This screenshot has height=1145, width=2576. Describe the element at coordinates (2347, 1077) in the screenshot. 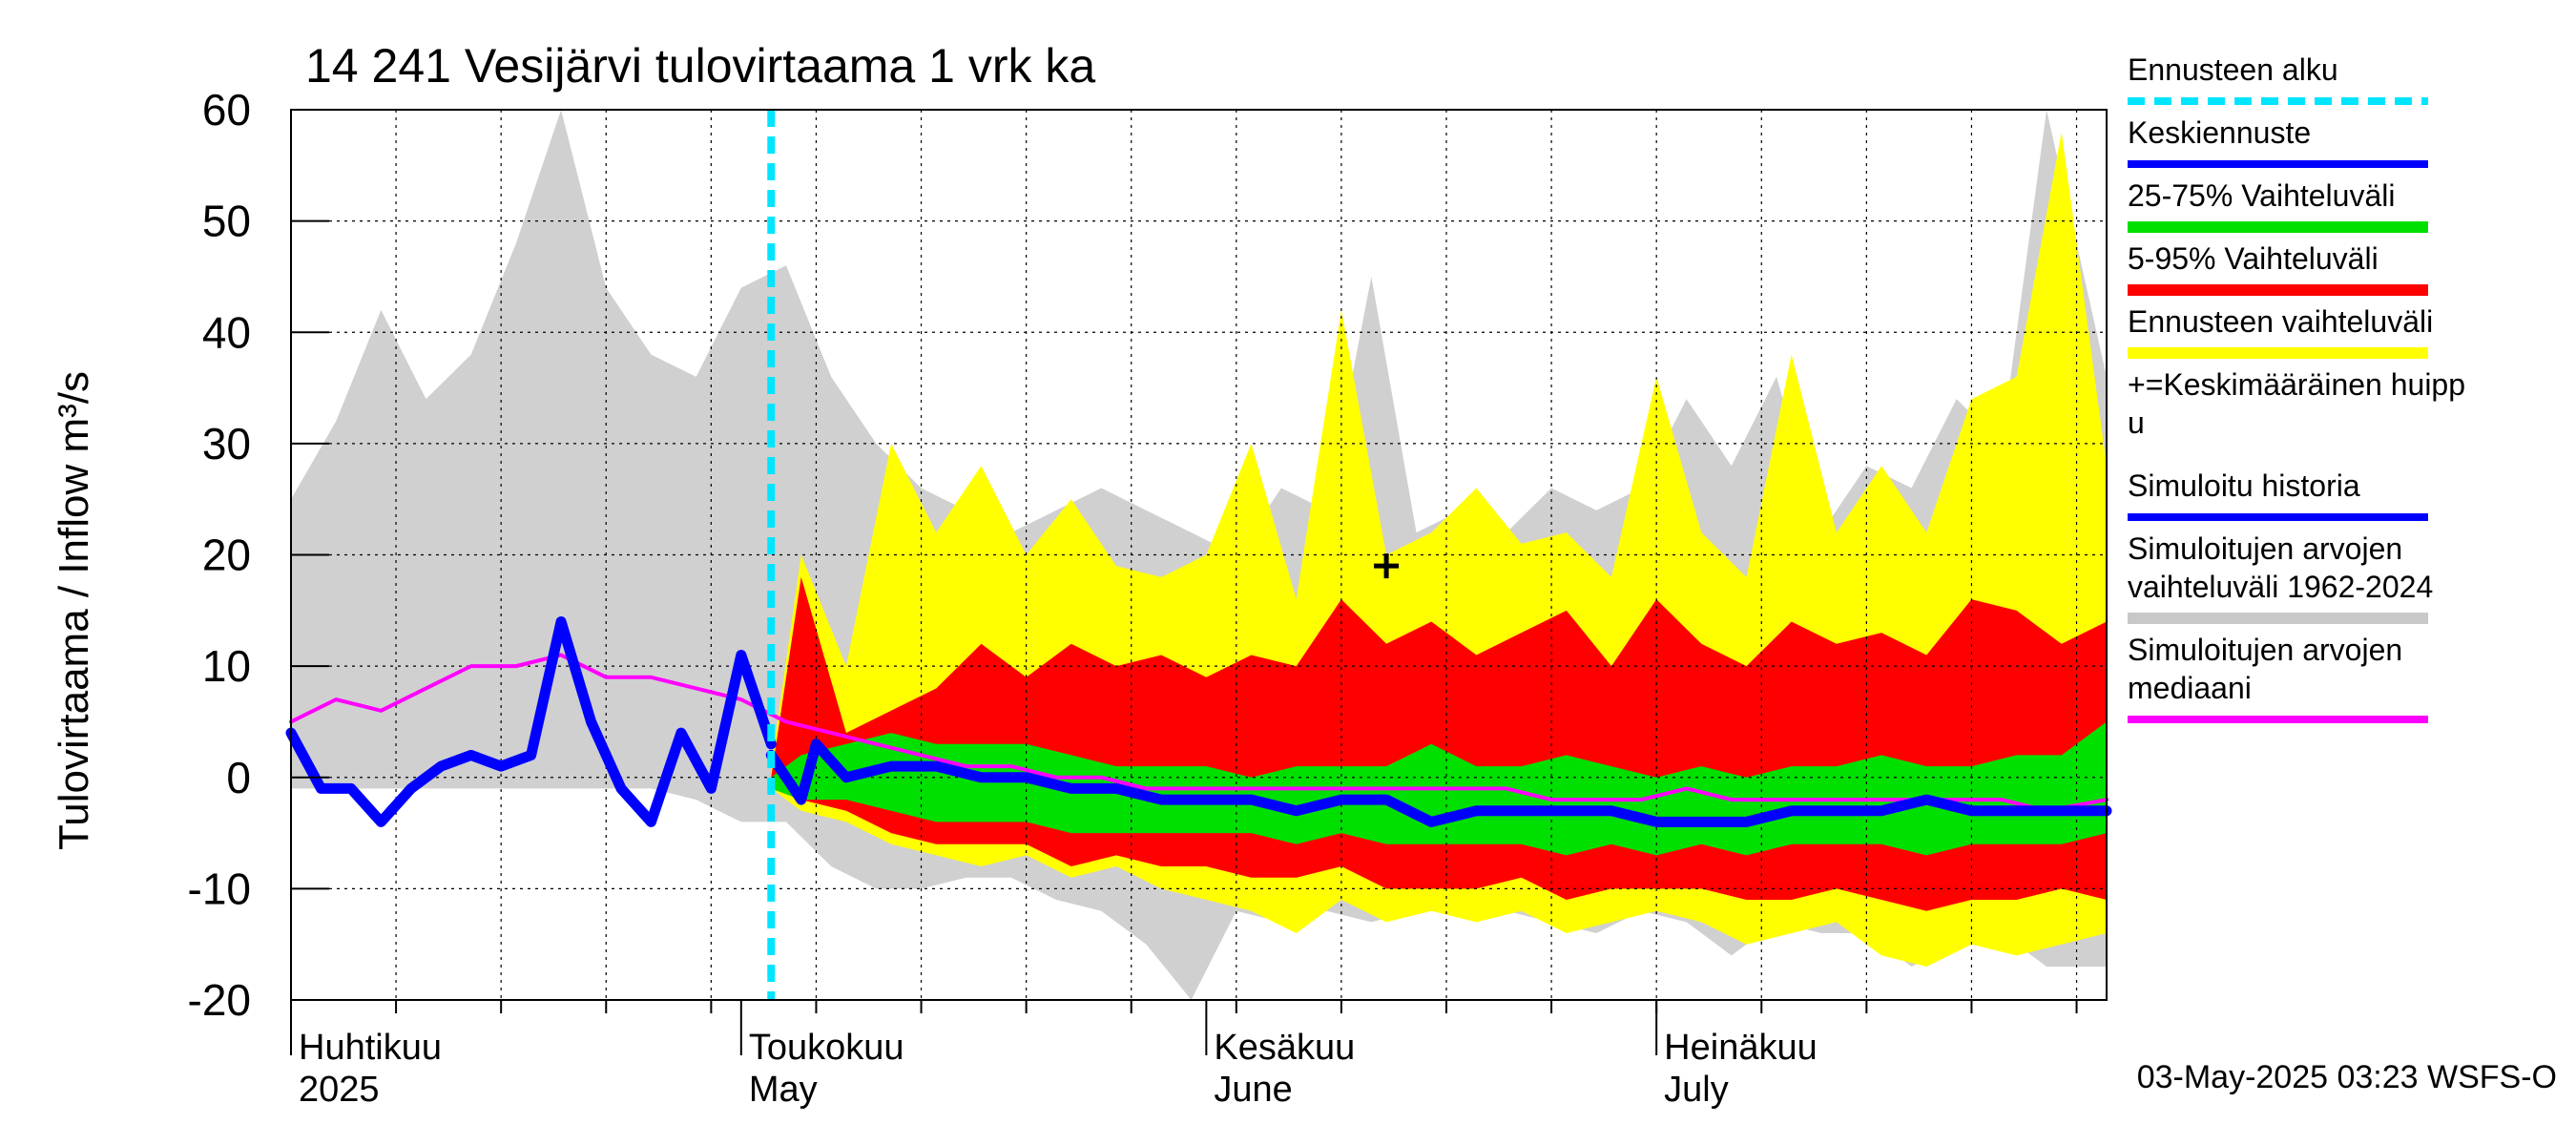

I see `footer-timestamp: 03-May-2025 03:23 WSFS-O` at that location.